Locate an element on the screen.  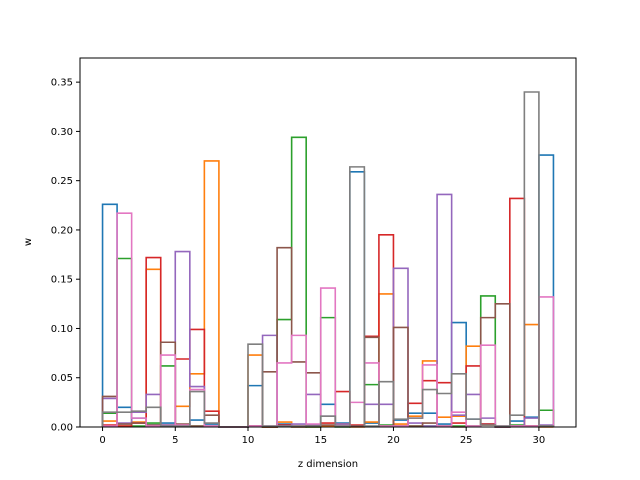
y-tick-label: 0.00 is located at coordinates (62, 428).